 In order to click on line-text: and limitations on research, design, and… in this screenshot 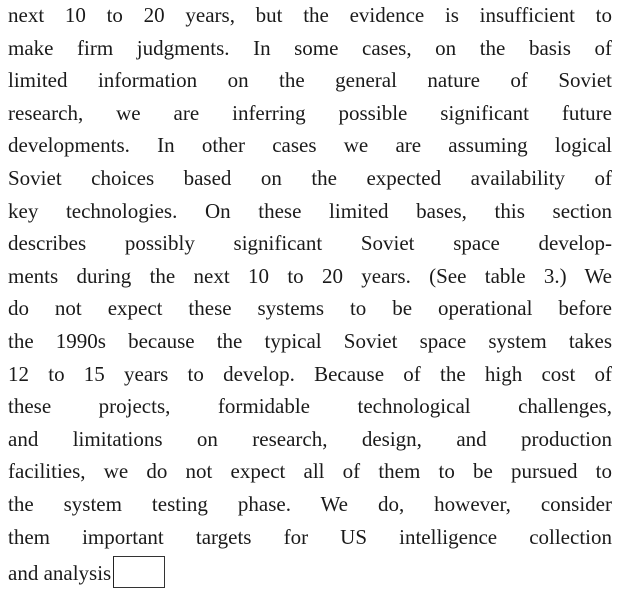, I will do `click(310, 438)`.